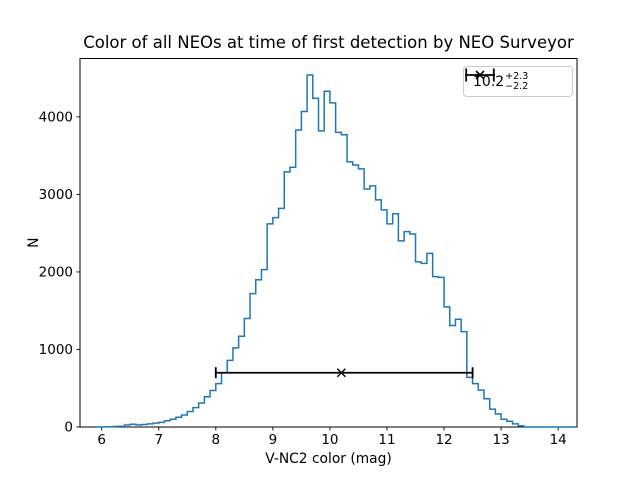 The height and width of the screenshot is (480, 640). What do you see at coordinates (34, 243) in the screenshot?
I see `y-axis-label: N` at bounding box center [34, 243].